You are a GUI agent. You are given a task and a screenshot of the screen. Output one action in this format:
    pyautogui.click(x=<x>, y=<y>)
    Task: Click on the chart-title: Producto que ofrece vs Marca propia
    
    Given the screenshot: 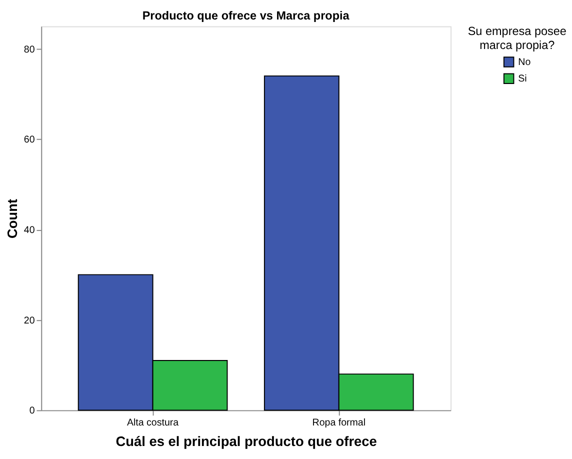 What is the action you would take?
    pyautogui.click(x=246, y=15)
    